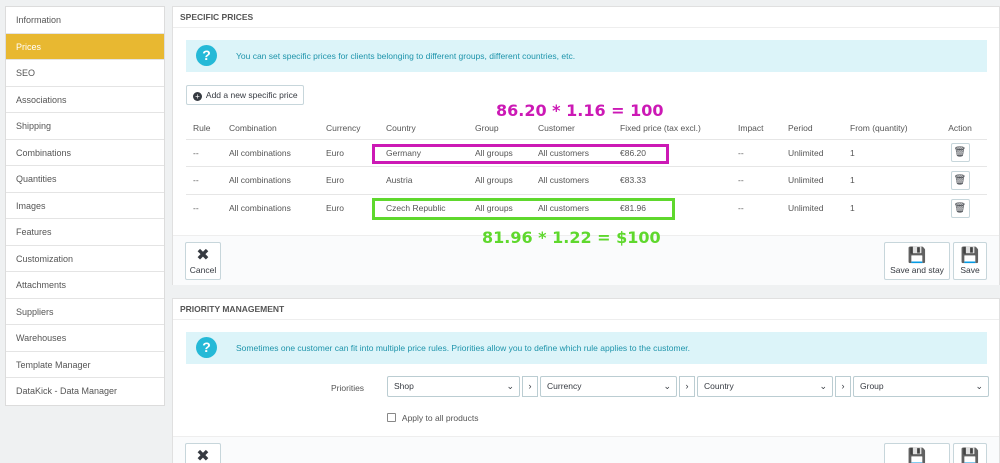 This screenshot has height=463, width=1000. I want to click on priority-select-4: Group ⌄, so click(921, 386).